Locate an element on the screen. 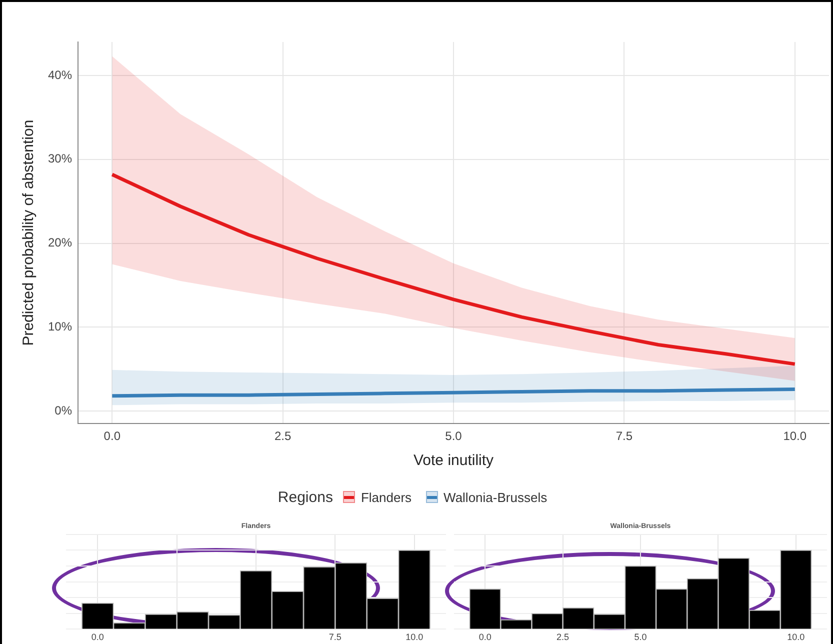  legend-label: Wallonia-Brussels is located at coordinates (496, 497).